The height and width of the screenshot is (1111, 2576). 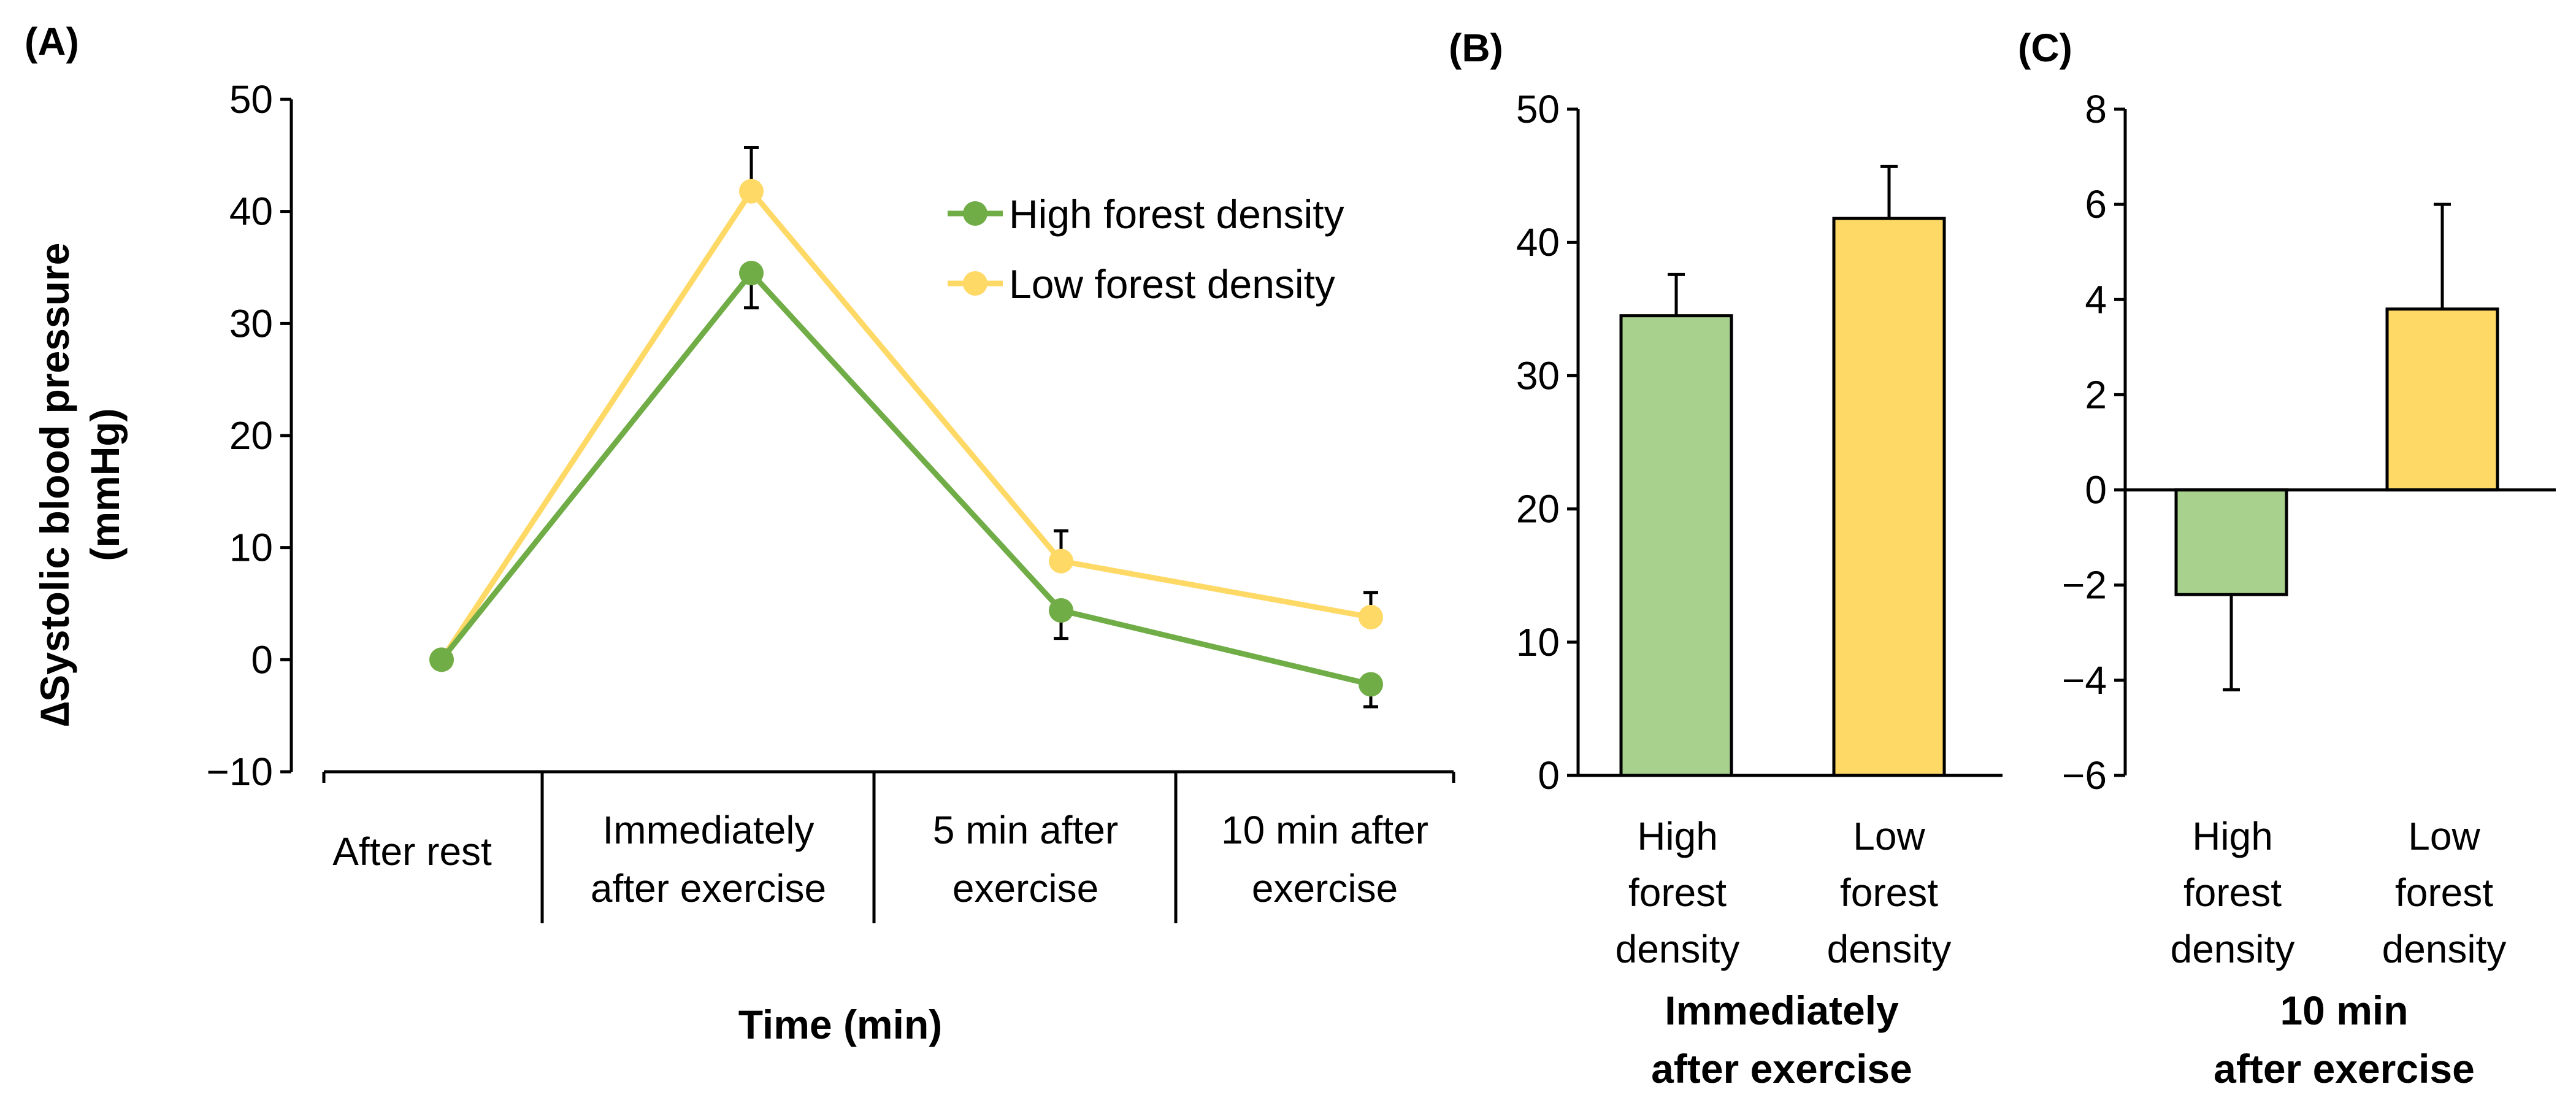 I want to click on c-y-tick-label: −2, so click(x=2084, y=585).